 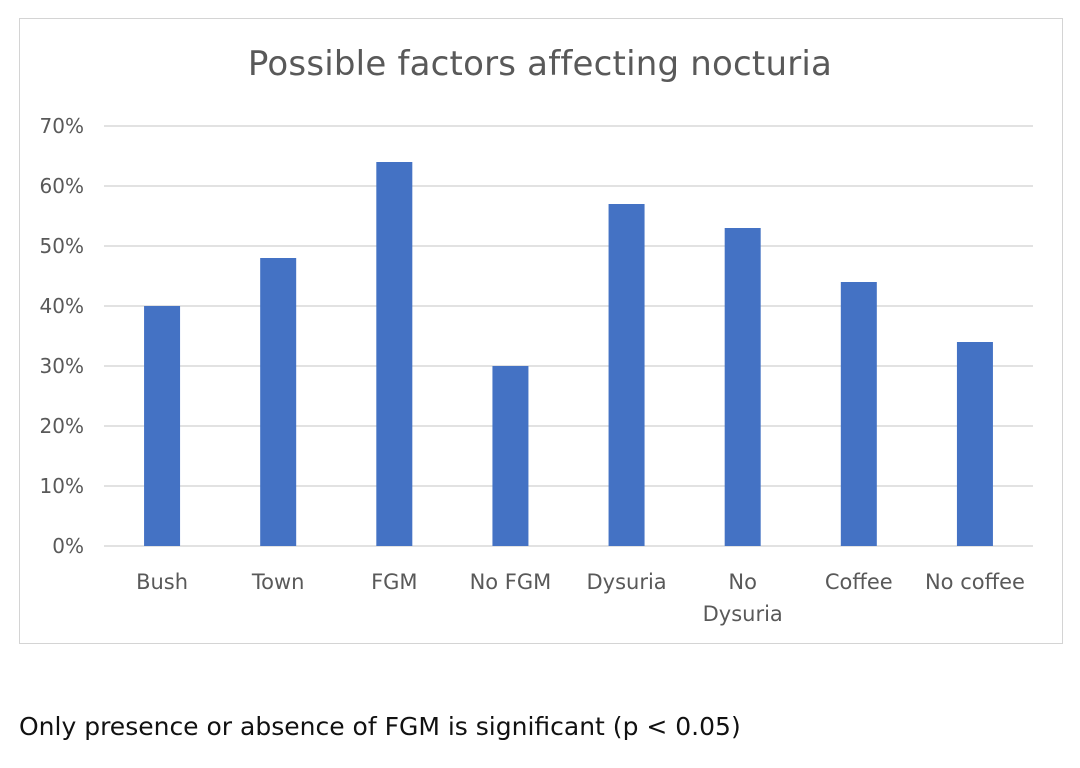 I want to click on y-tick-label: 20%, so click(x=62, y=426).